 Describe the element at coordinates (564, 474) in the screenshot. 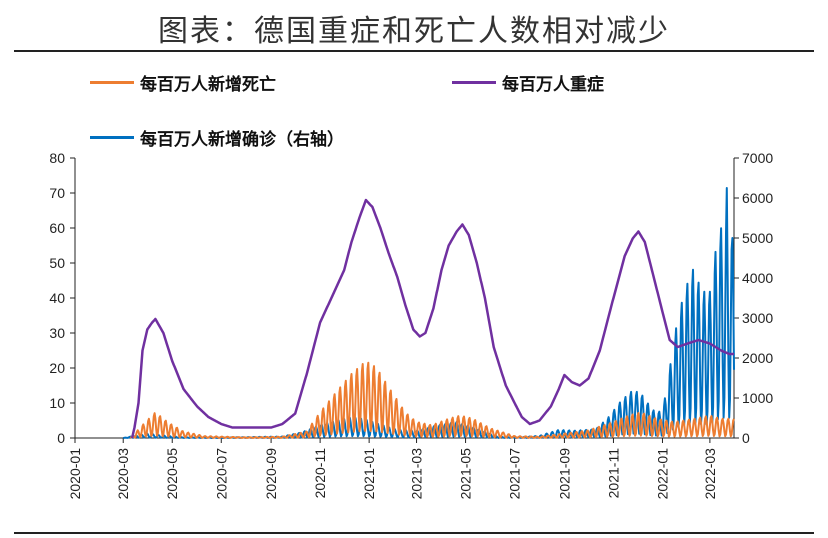

I see `x-tick-label: 2021-09` at that location.